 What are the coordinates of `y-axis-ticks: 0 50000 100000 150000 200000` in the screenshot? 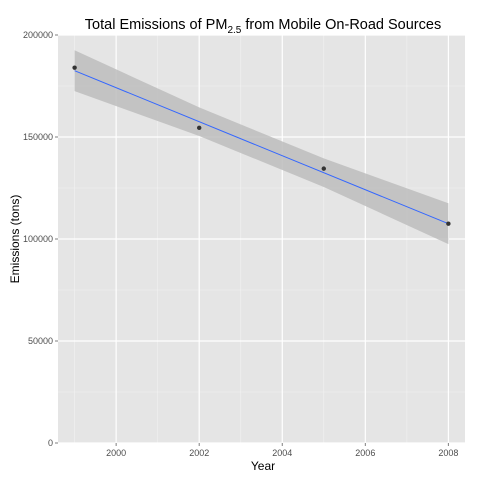 It's located at (40, 239).